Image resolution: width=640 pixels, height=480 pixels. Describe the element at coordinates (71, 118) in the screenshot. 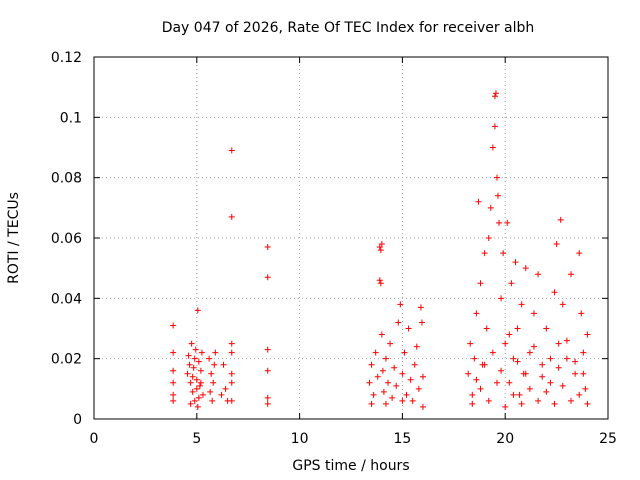

I see `y-tick-label: 0.1` at that location.